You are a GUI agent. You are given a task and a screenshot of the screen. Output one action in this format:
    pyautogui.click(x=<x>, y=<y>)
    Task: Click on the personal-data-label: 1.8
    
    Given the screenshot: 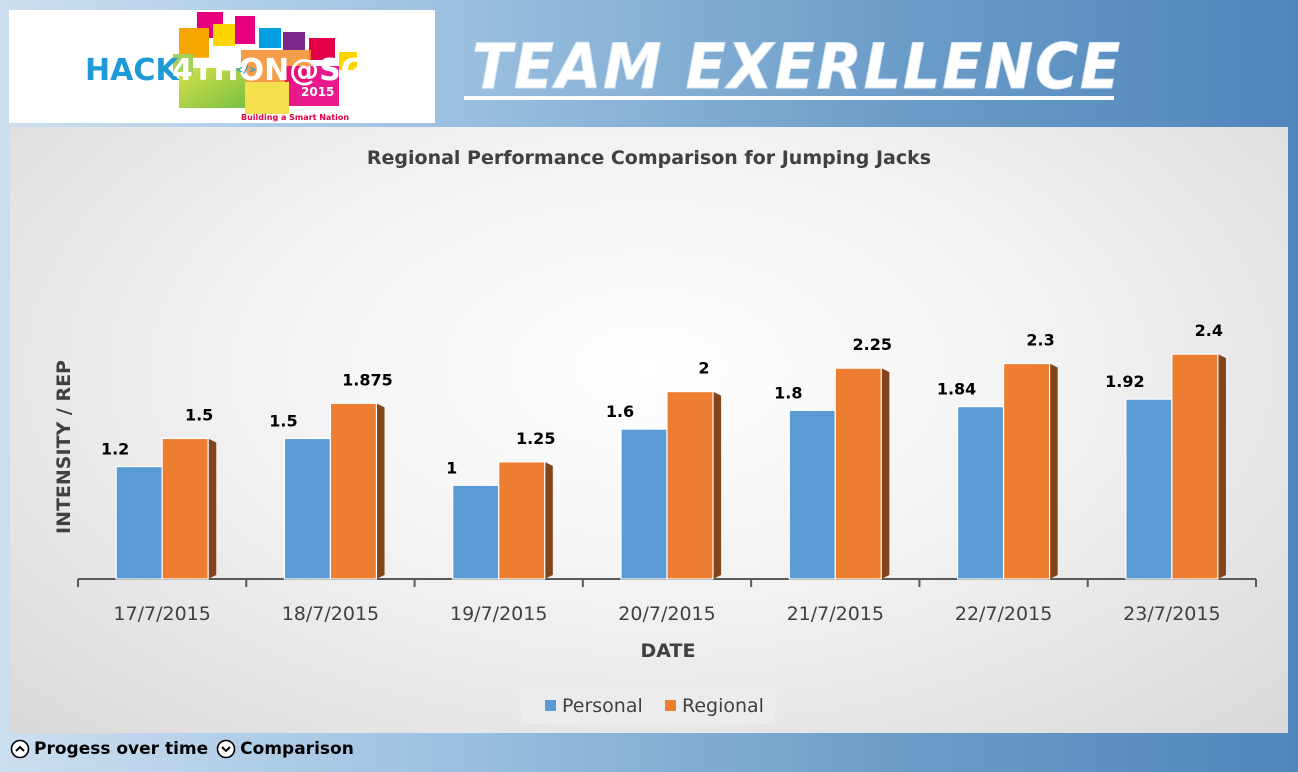 What is the action you would take?
    pyautogui.click(x=788, y=392)
    